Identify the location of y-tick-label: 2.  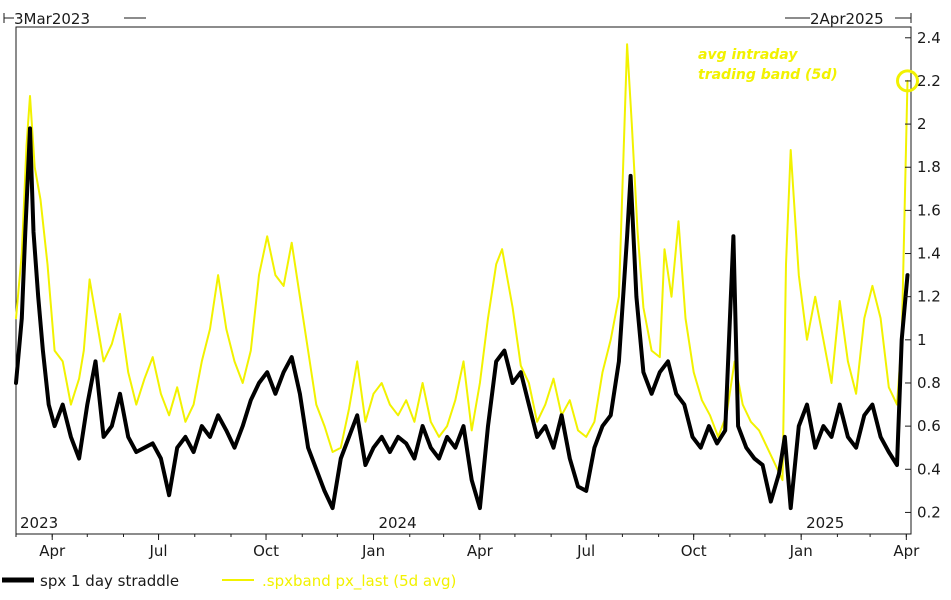
(922, 124).